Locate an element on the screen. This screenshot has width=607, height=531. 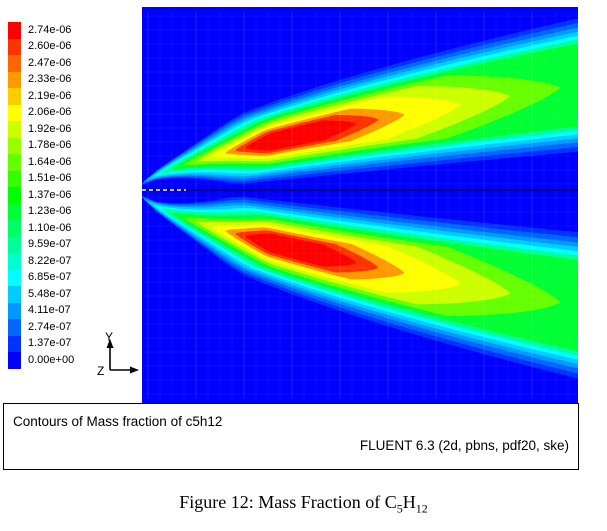
legend-entry: 1.51e-06 is located at coordinates (41, 178).